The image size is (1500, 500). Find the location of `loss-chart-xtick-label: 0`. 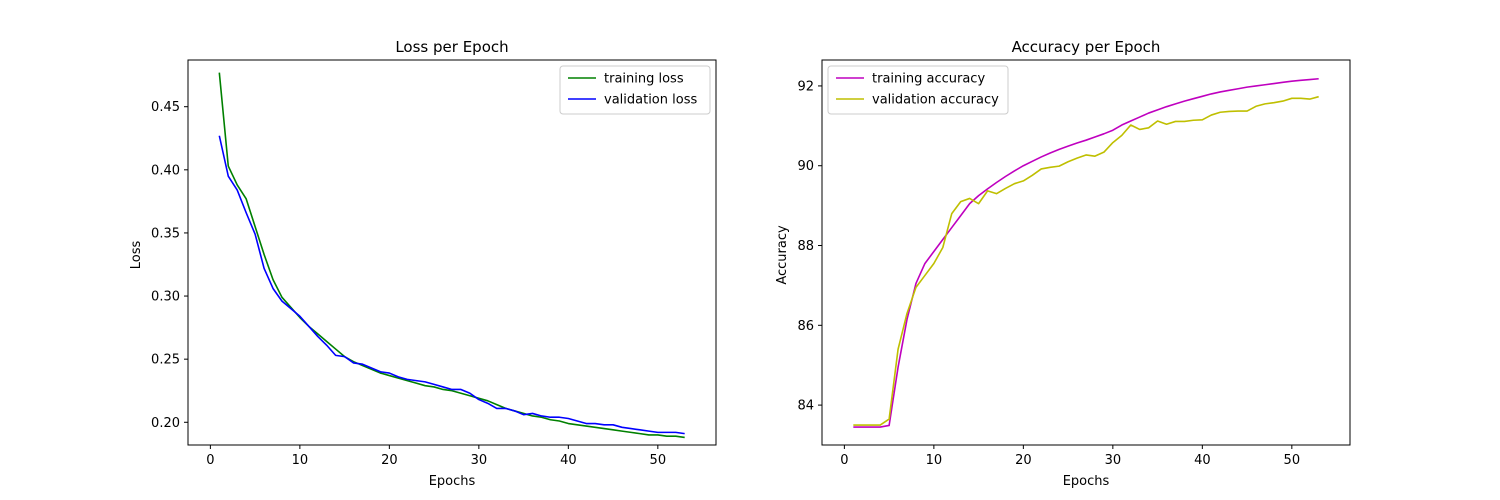

loss-chart-xtick-label: 0 is located at coordinates (210, 460).